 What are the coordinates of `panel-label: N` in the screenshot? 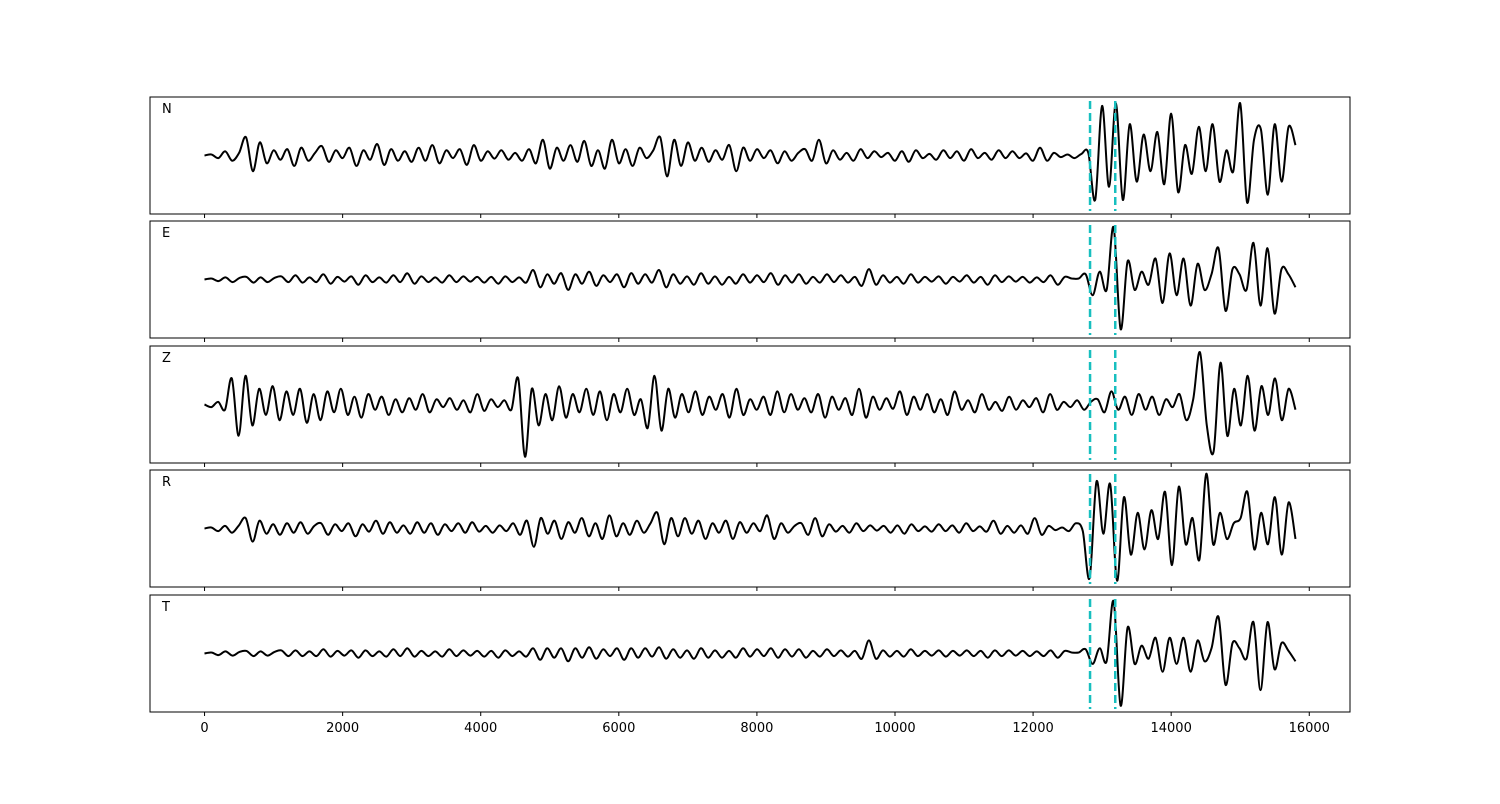 It's located at (167, 109).